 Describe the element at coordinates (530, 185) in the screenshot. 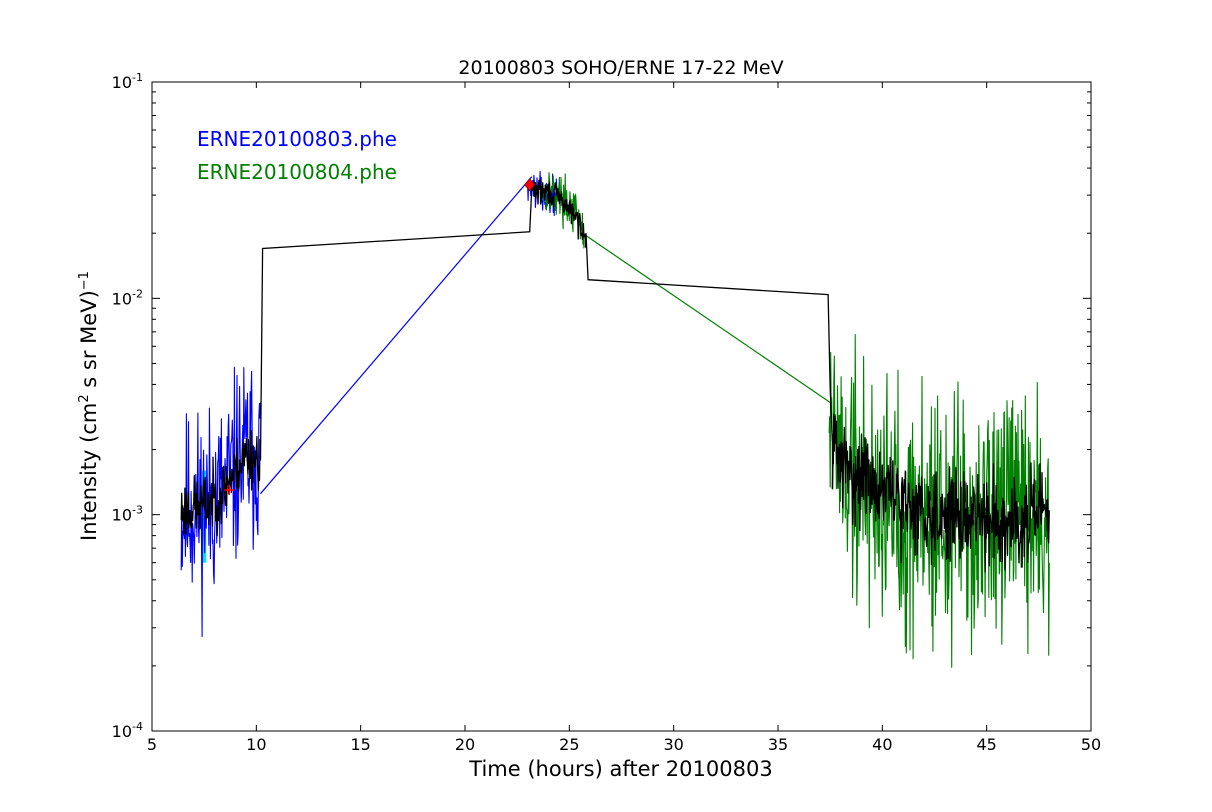

I see `marker-diamond` at that location.